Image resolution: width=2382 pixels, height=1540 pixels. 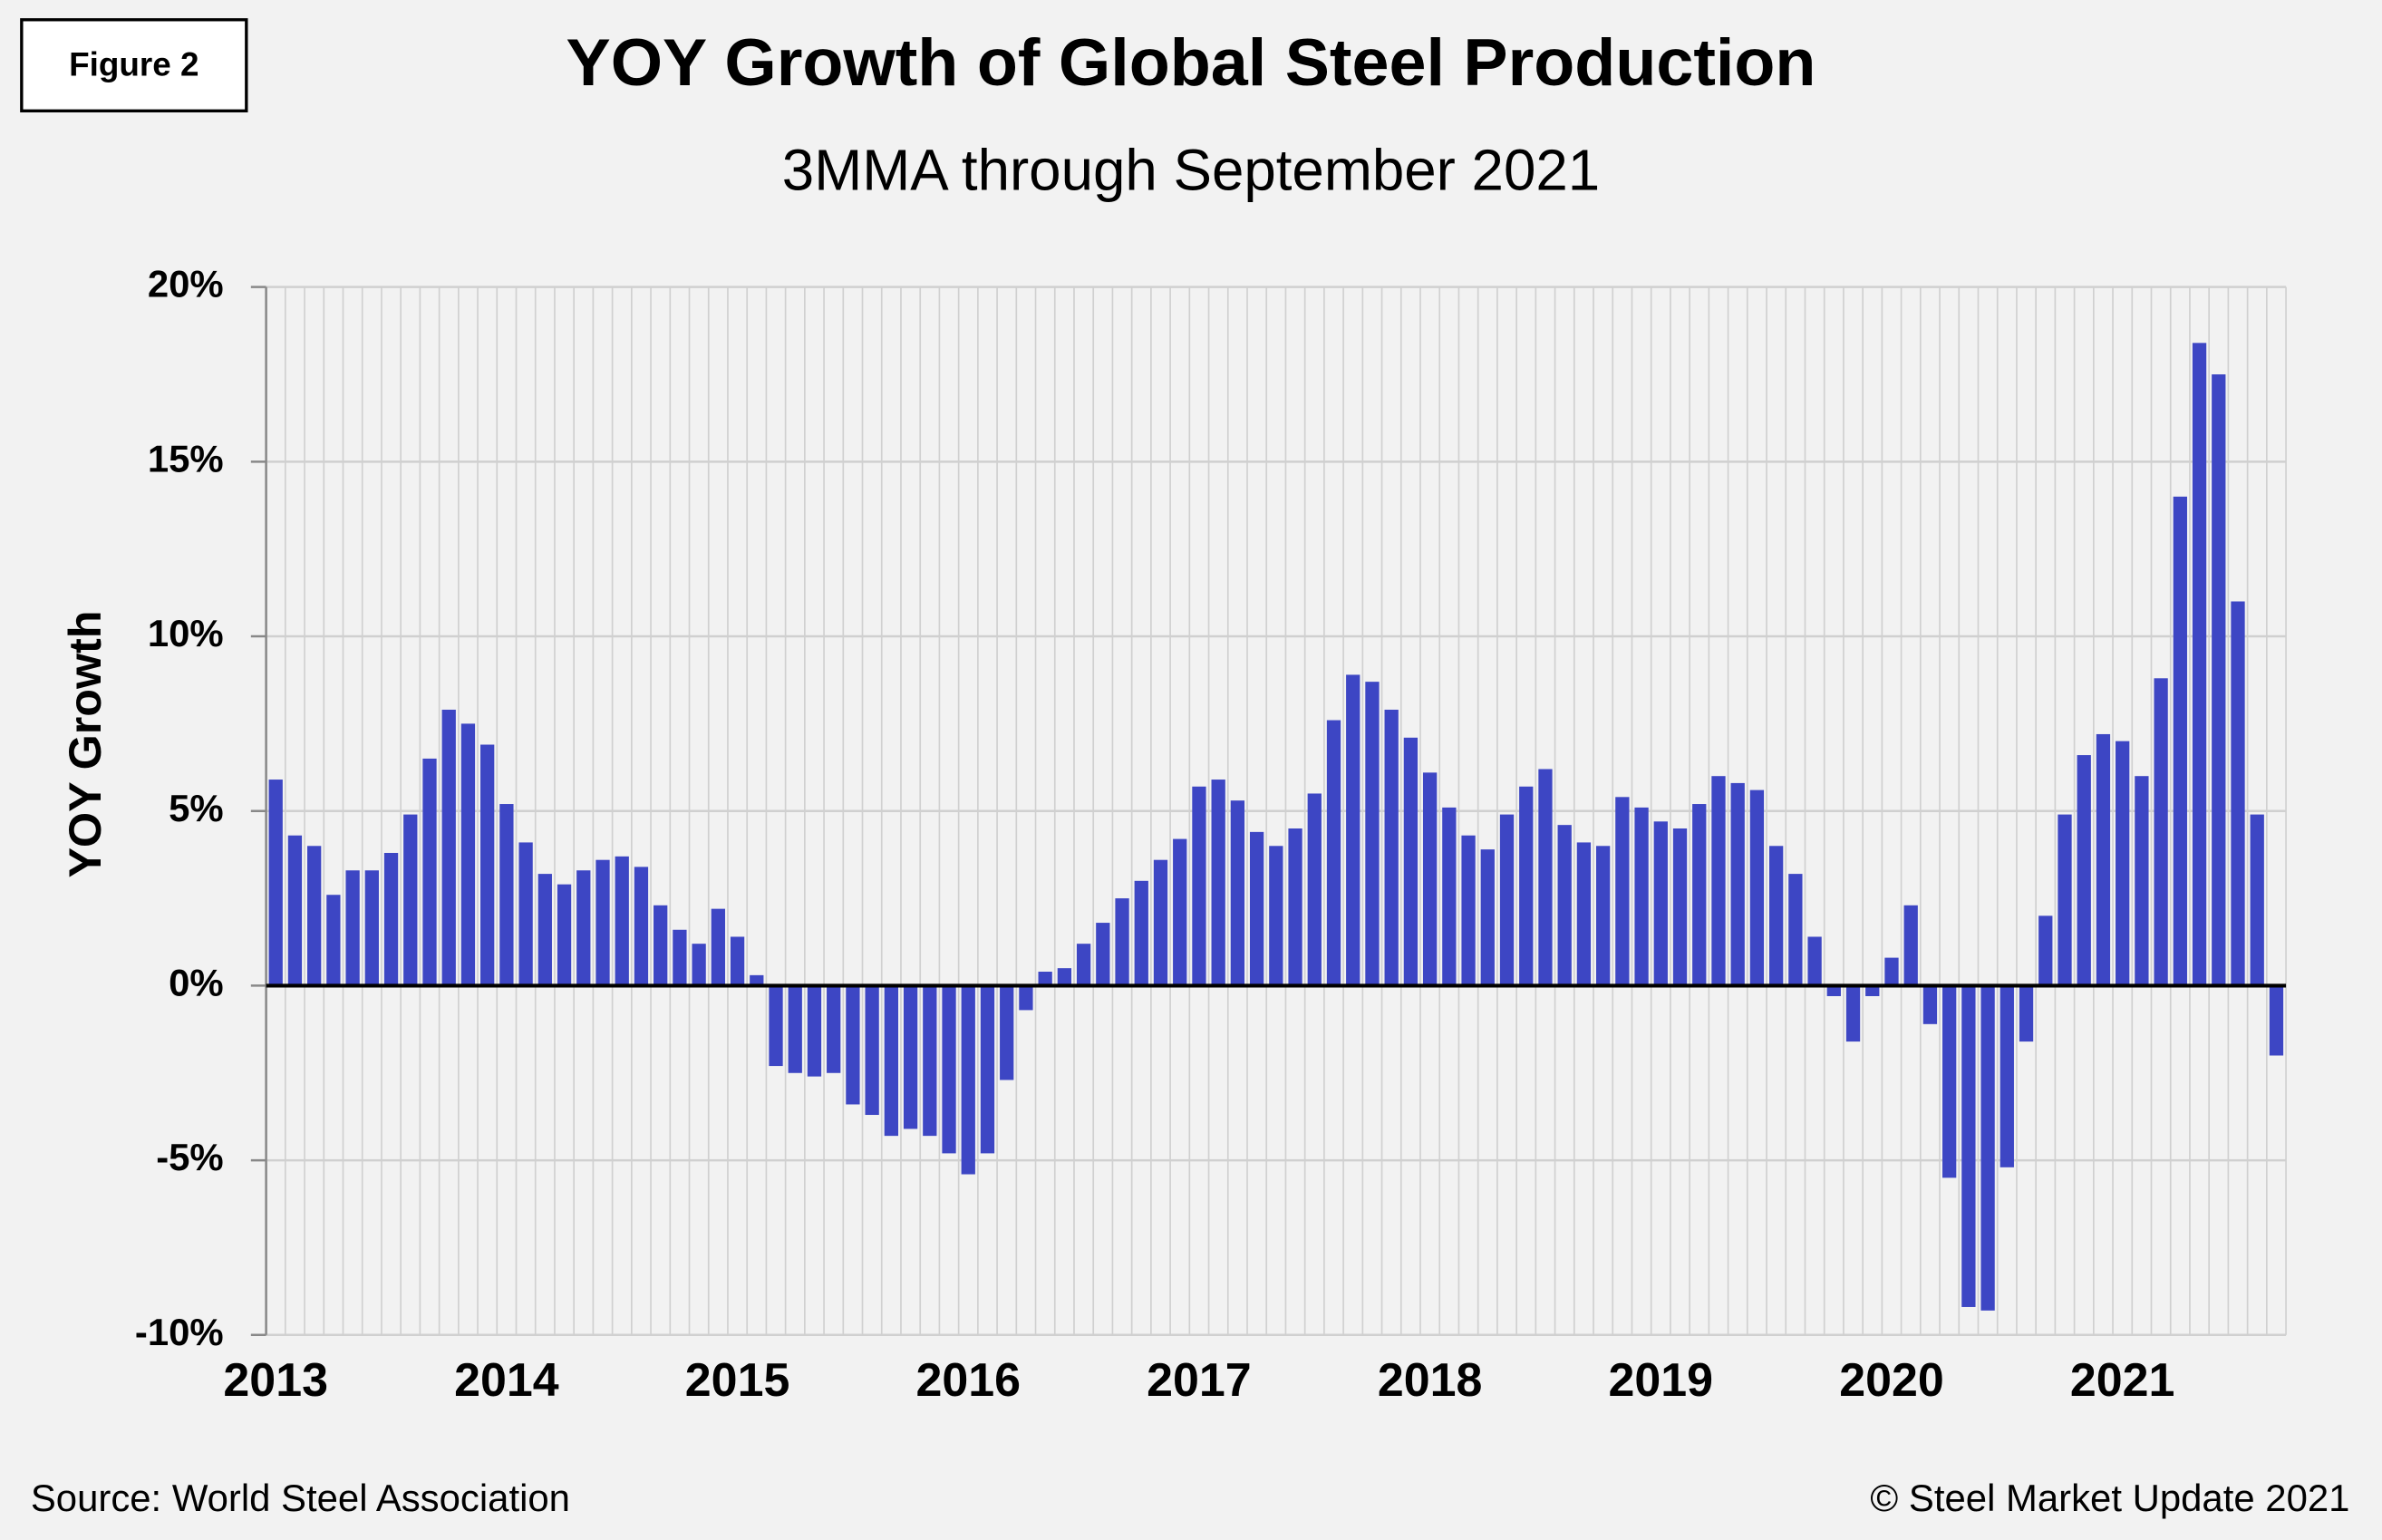 I want to click on y-tick-label: 15%, so click(x=186, y=458).